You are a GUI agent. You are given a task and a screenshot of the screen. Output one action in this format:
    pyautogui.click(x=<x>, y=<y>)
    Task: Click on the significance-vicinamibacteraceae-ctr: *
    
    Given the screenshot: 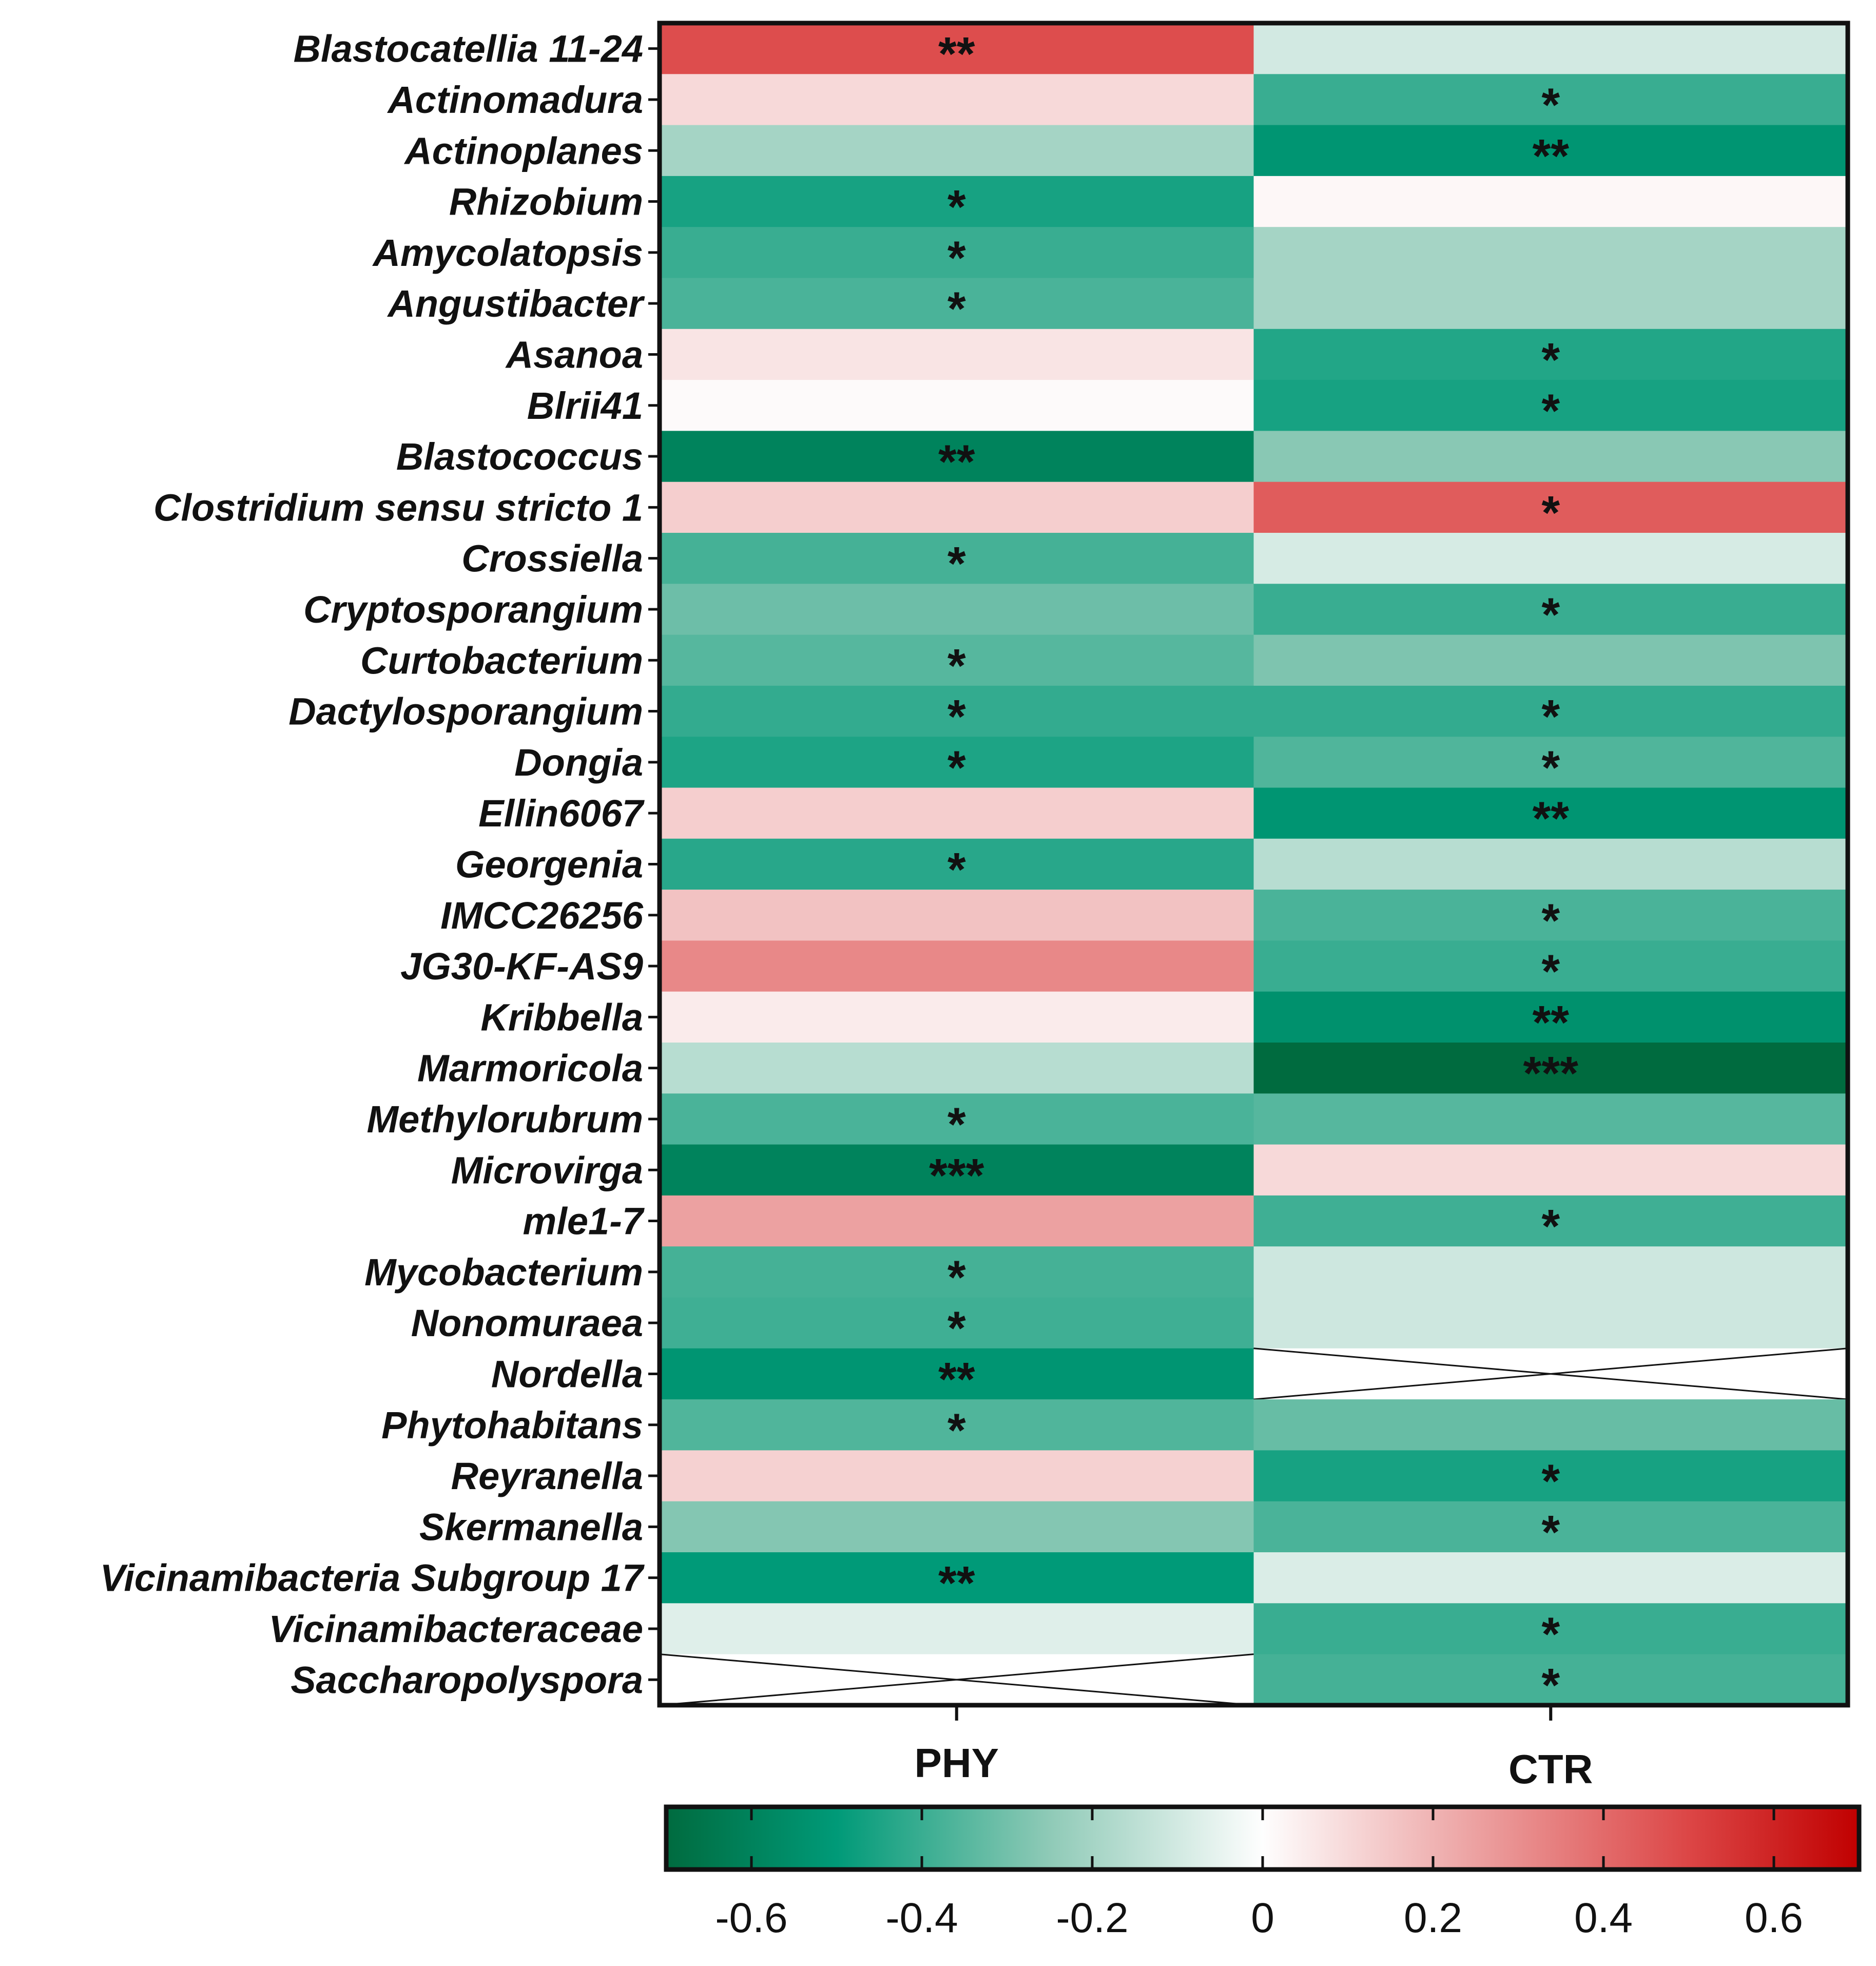 What is the action you would take?
    pyautogui.click(x=1550, y=1634)
    